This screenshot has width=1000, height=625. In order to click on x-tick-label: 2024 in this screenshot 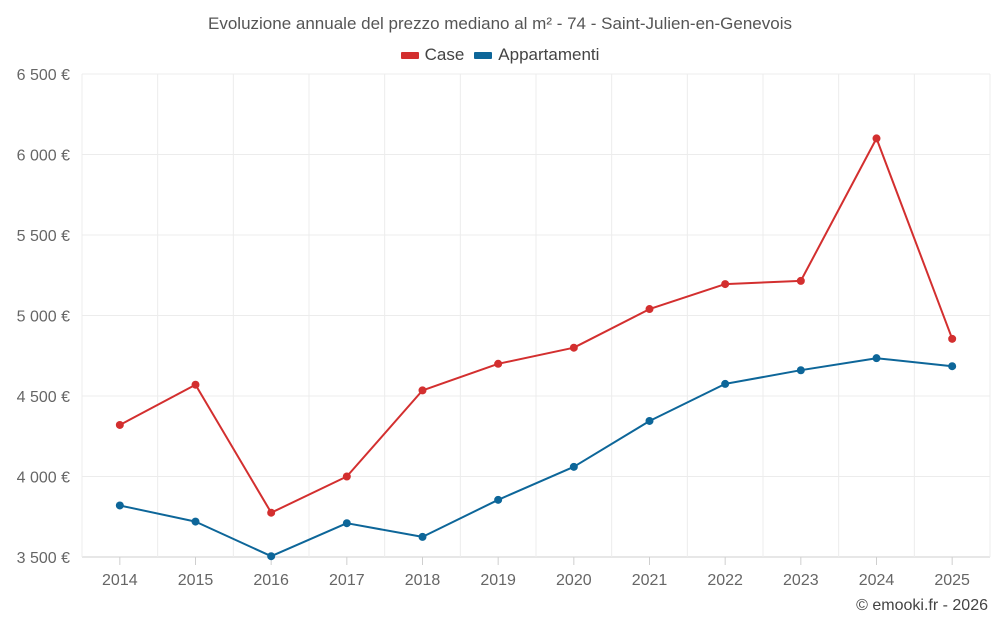, I will do `click(877, 580)`.